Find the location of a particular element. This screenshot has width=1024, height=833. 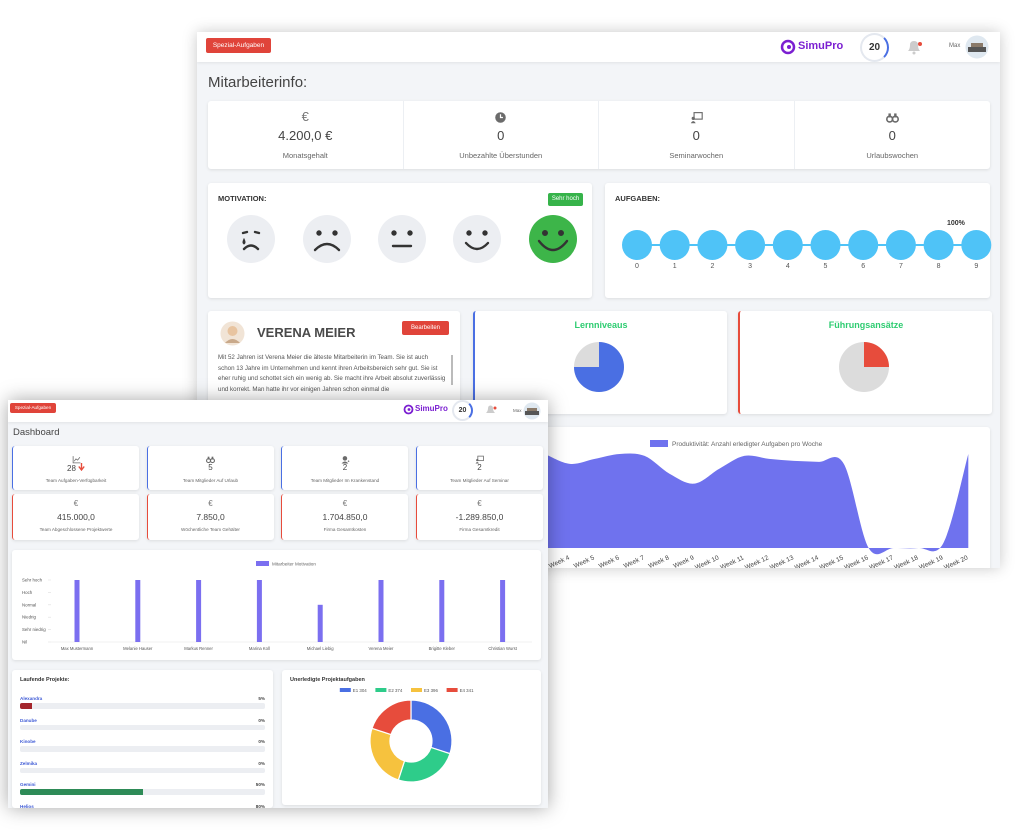

stat-label: Team Mitglieder Auf Seminar is located at coordinates (479, 480).